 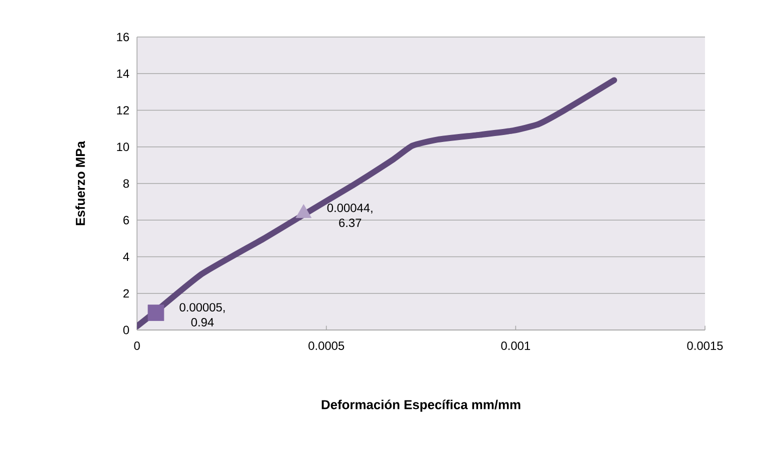 What do you see at coordinates (126, 256) in the screenshot?
I see `y-tick-label: 4` at bounding box center [126, 256].